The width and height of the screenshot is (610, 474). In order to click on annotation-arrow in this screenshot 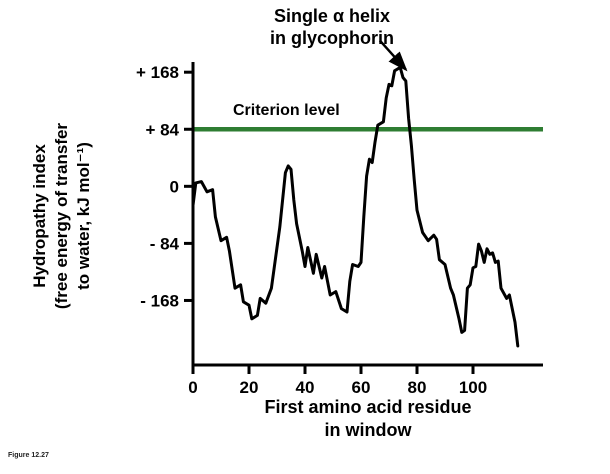, I will do `click(393, 55)`.